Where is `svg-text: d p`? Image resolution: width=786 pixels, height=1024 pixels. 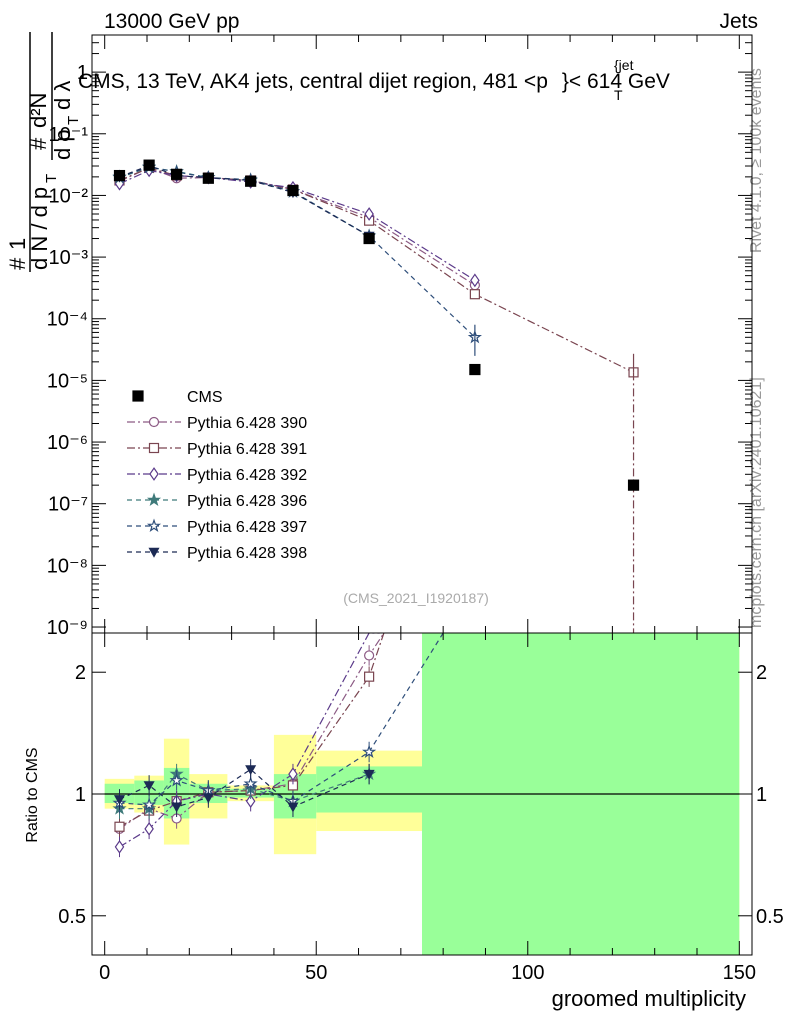 svg-text: d p is located at coordinates (62, 144).